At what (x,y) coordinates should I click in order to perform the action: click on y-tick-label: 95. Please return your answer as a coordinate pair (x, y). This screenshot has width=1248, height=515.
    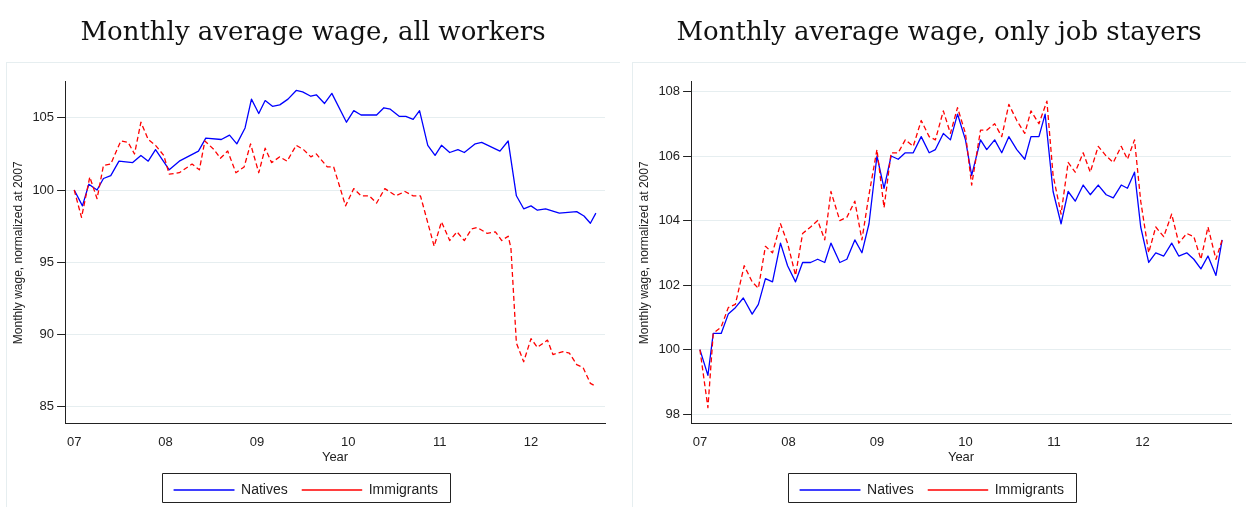
    Looking at the image, I should click on (47, 261).